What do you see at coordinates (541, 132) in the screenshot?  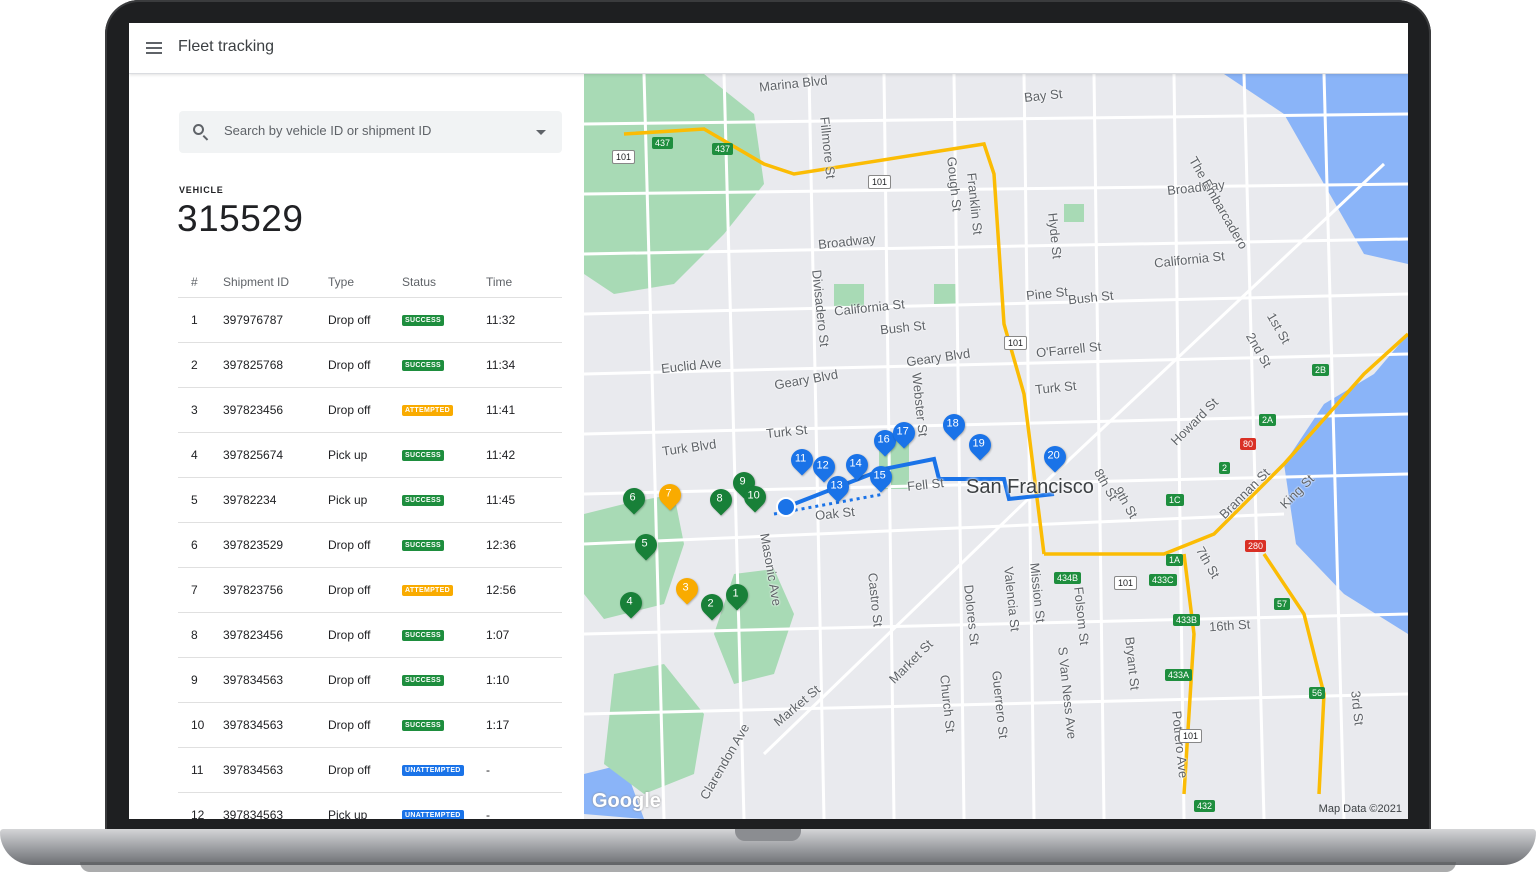 I see `chevron-down-icon` at bounding box center [541, 132].